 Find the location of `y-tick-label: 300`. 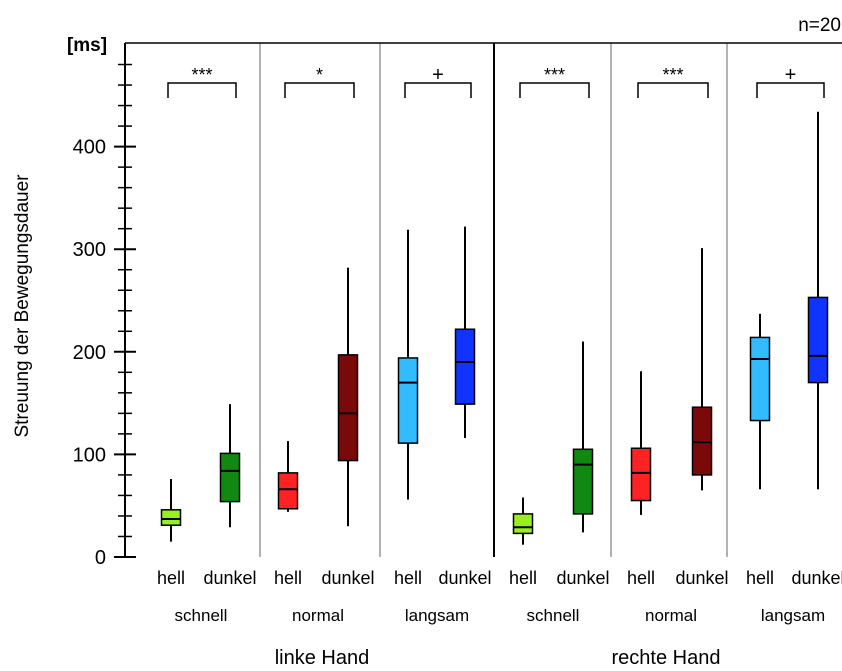

y-tick-label: 300 is located at coordinates (89, 250).